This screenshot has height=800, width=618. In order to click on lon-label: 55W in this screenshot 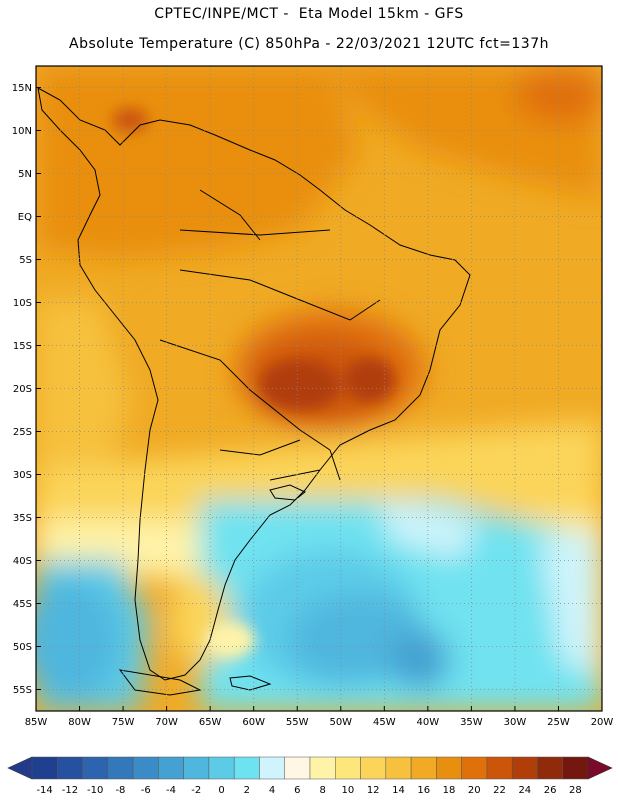, I will do `click(297, 722)`.